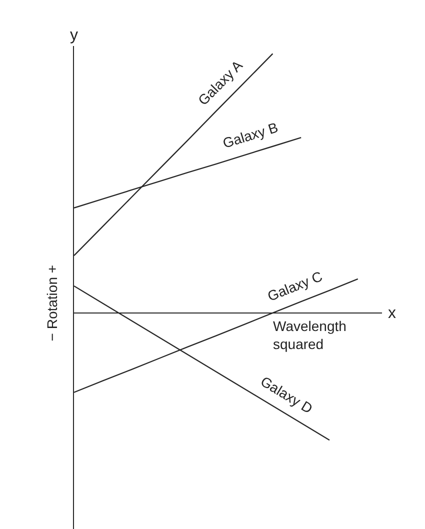 Image resolution: width=425 pixels, height=529 pixels. What do you see at coordinates (250, 135) in the screenshot?
I see `text: Galaxy B` at bounding box center [250, 135].